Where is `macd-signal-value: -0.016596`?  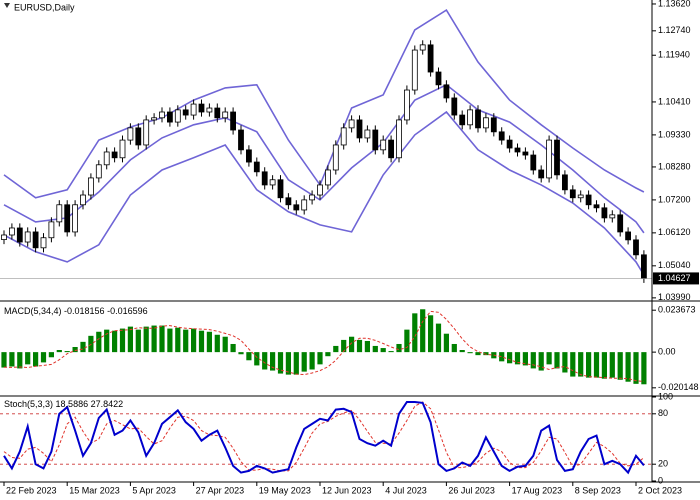
macd-signal-value: -0.016596 is located at coordinates (127, 311).